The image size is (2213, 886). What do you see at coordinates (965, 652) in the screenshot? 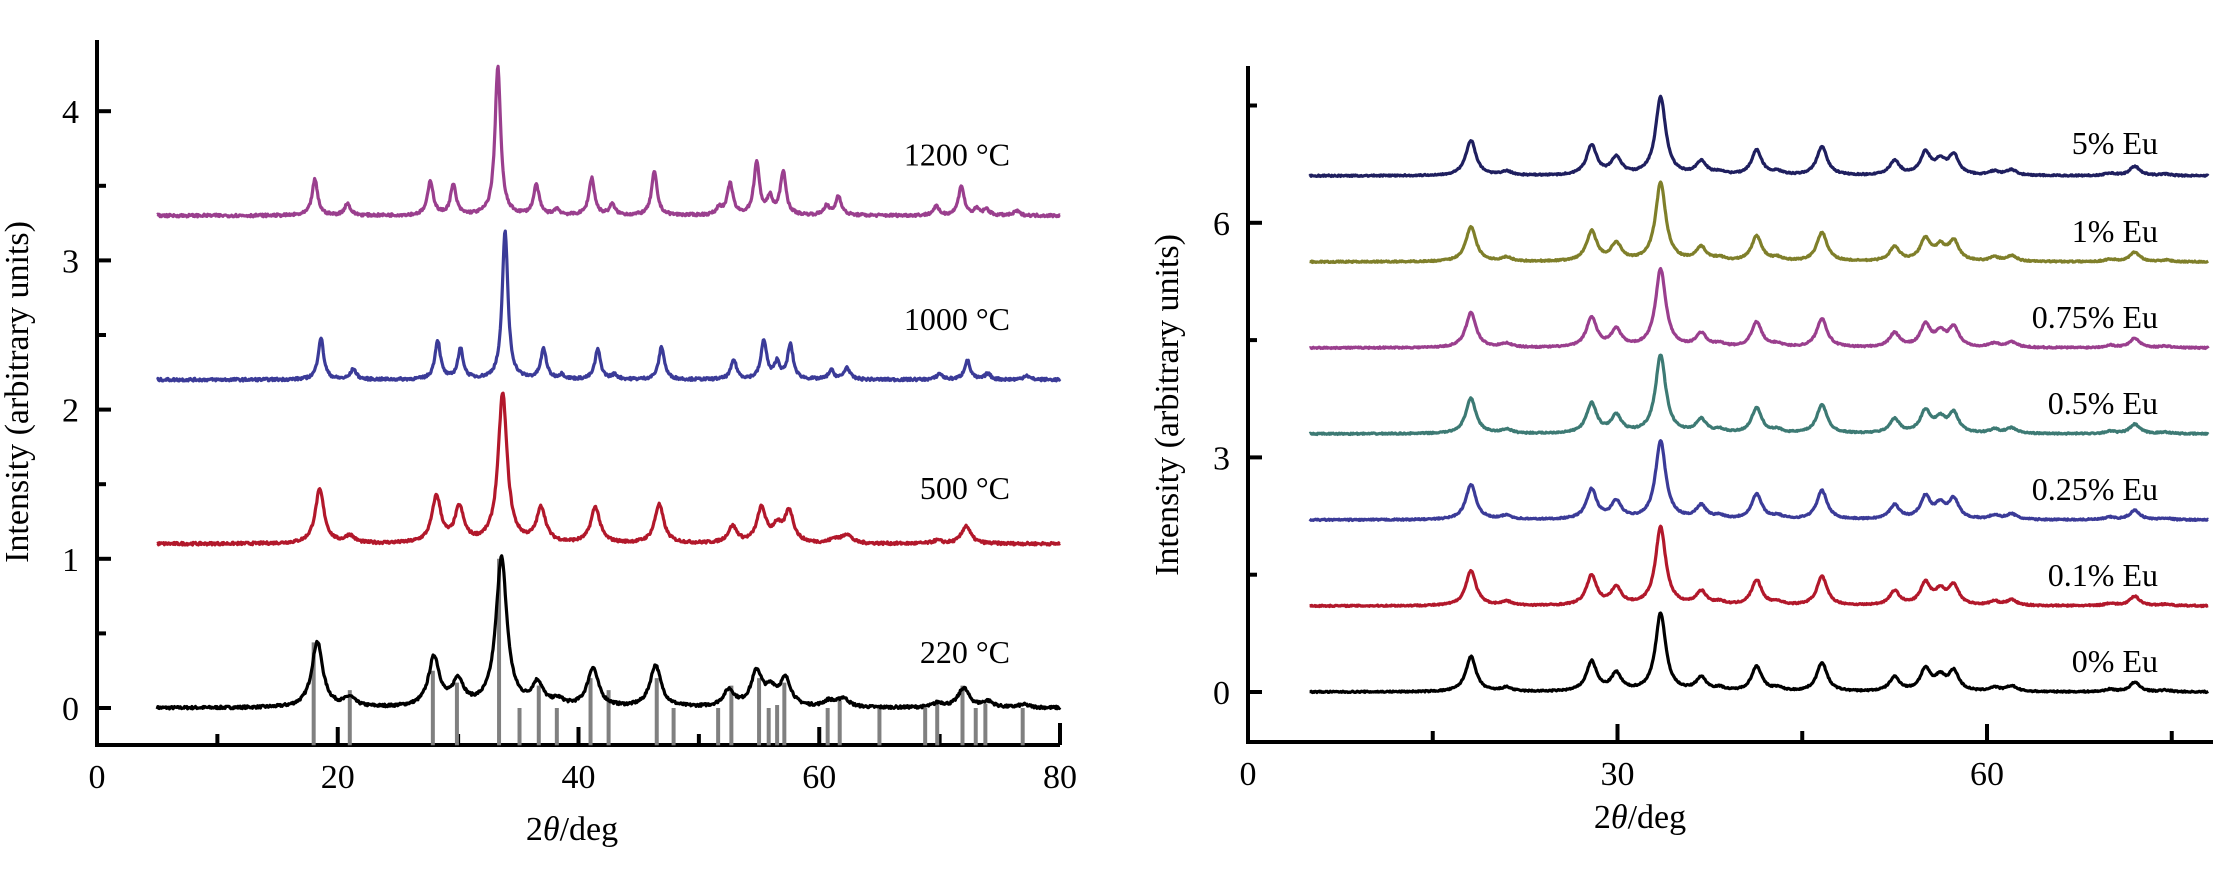
I see `series-label: 220 °C` at bounding box center [965, 652].